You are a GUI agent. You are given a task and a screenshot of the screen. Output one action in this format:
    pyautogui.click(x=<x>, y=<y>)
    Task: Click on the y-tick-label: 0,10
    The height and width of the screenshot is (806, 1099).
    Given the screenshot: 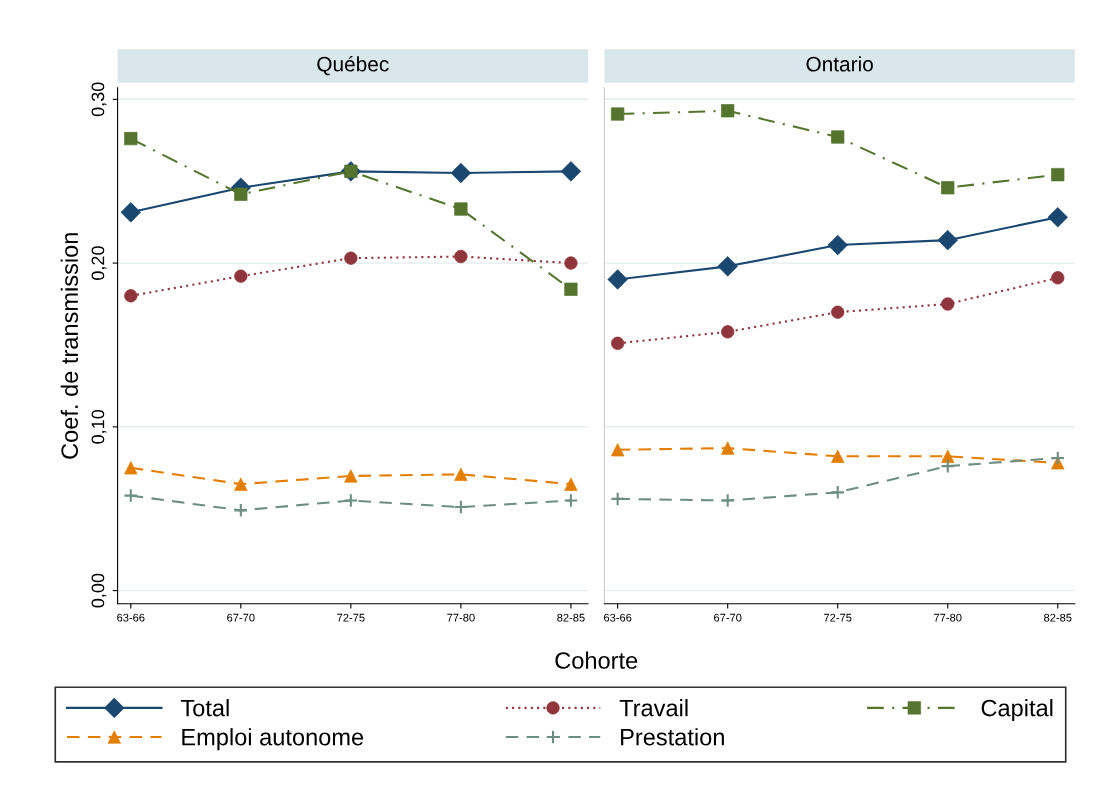 What is the action you would take?
    pyautogui.click(x=99, y=426)
    